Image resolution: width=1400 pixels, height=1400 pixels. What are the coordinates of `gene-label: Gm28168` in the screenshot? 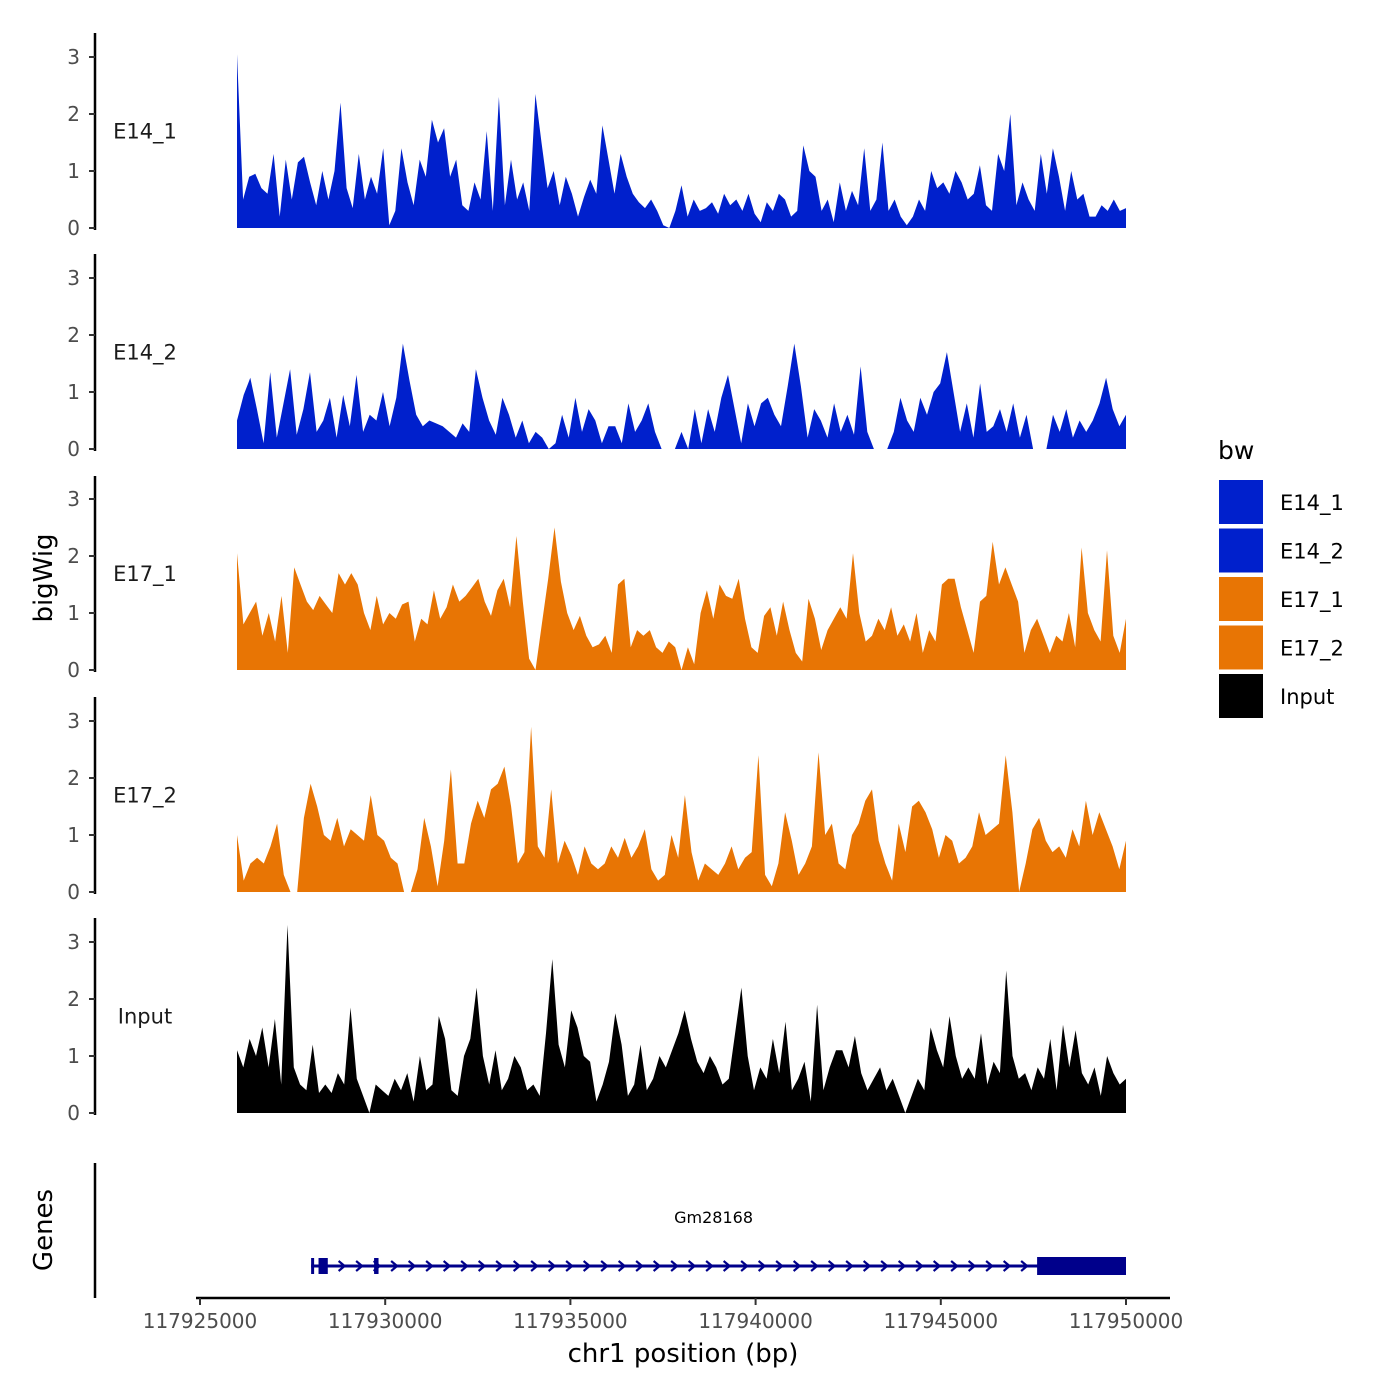 It's located at (713, 1217).